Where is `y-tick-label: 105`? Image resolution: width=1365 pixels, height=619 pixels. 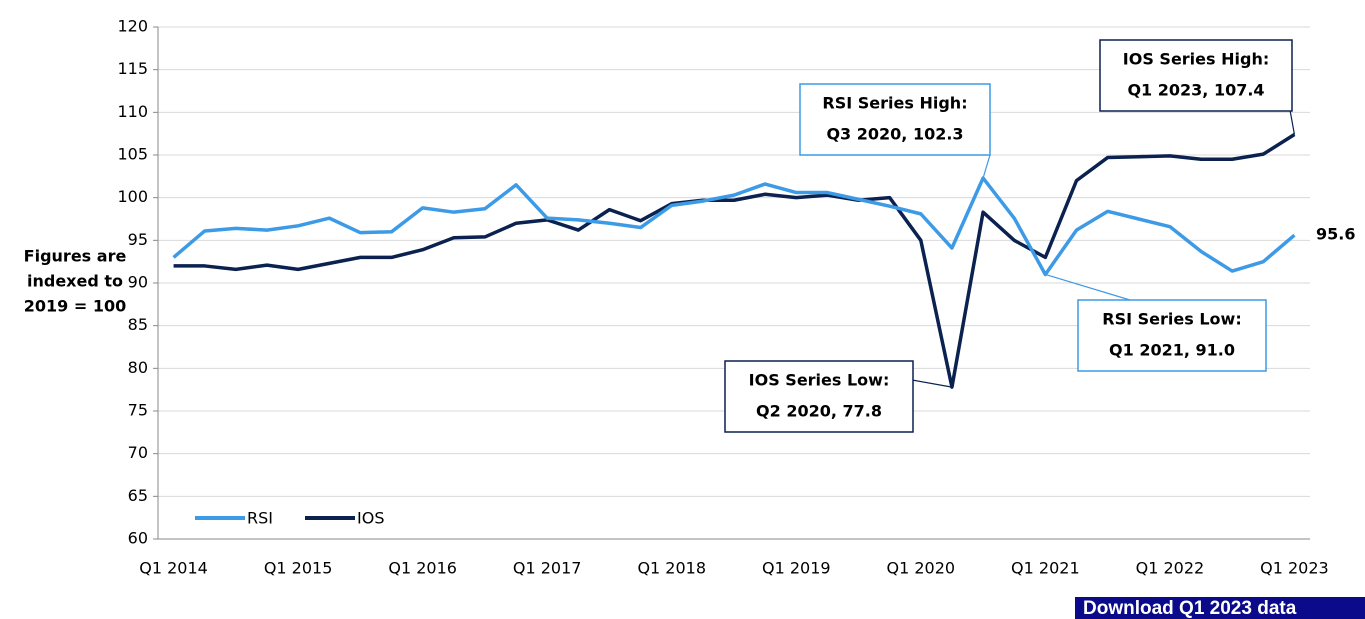
y-tick-label: 105 is located at coordinates (132, 154).